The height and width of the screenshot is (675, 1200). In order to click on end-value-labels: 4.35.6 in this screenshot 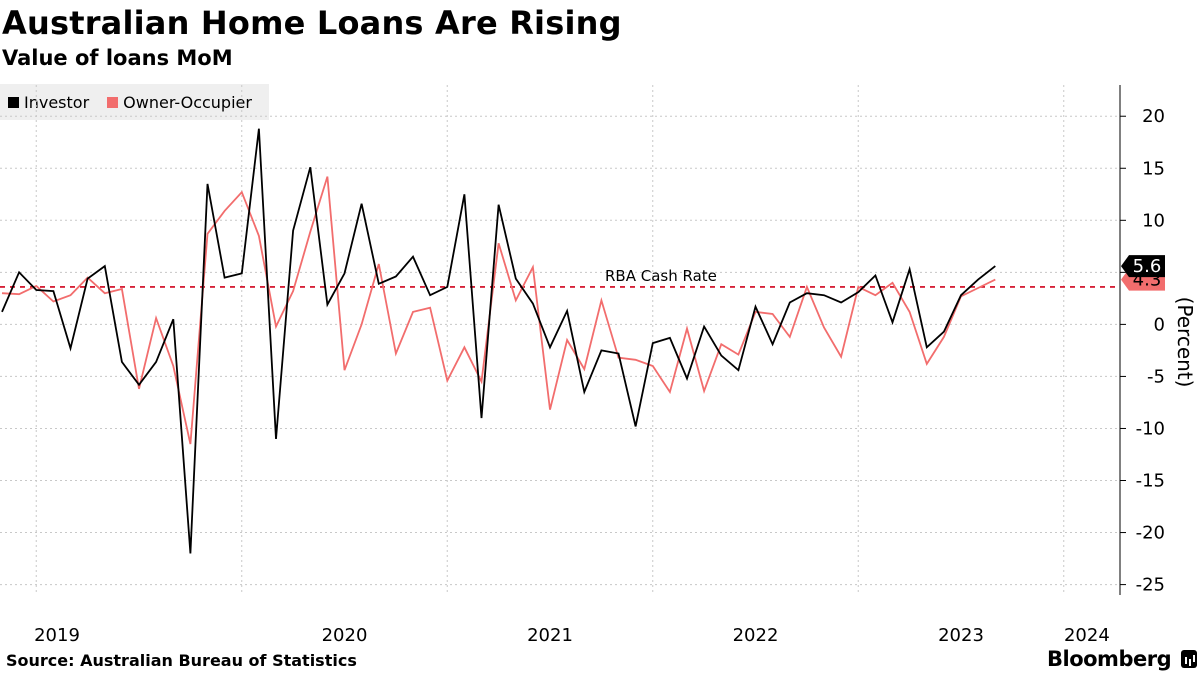, I will do `click(1143, 273)`.